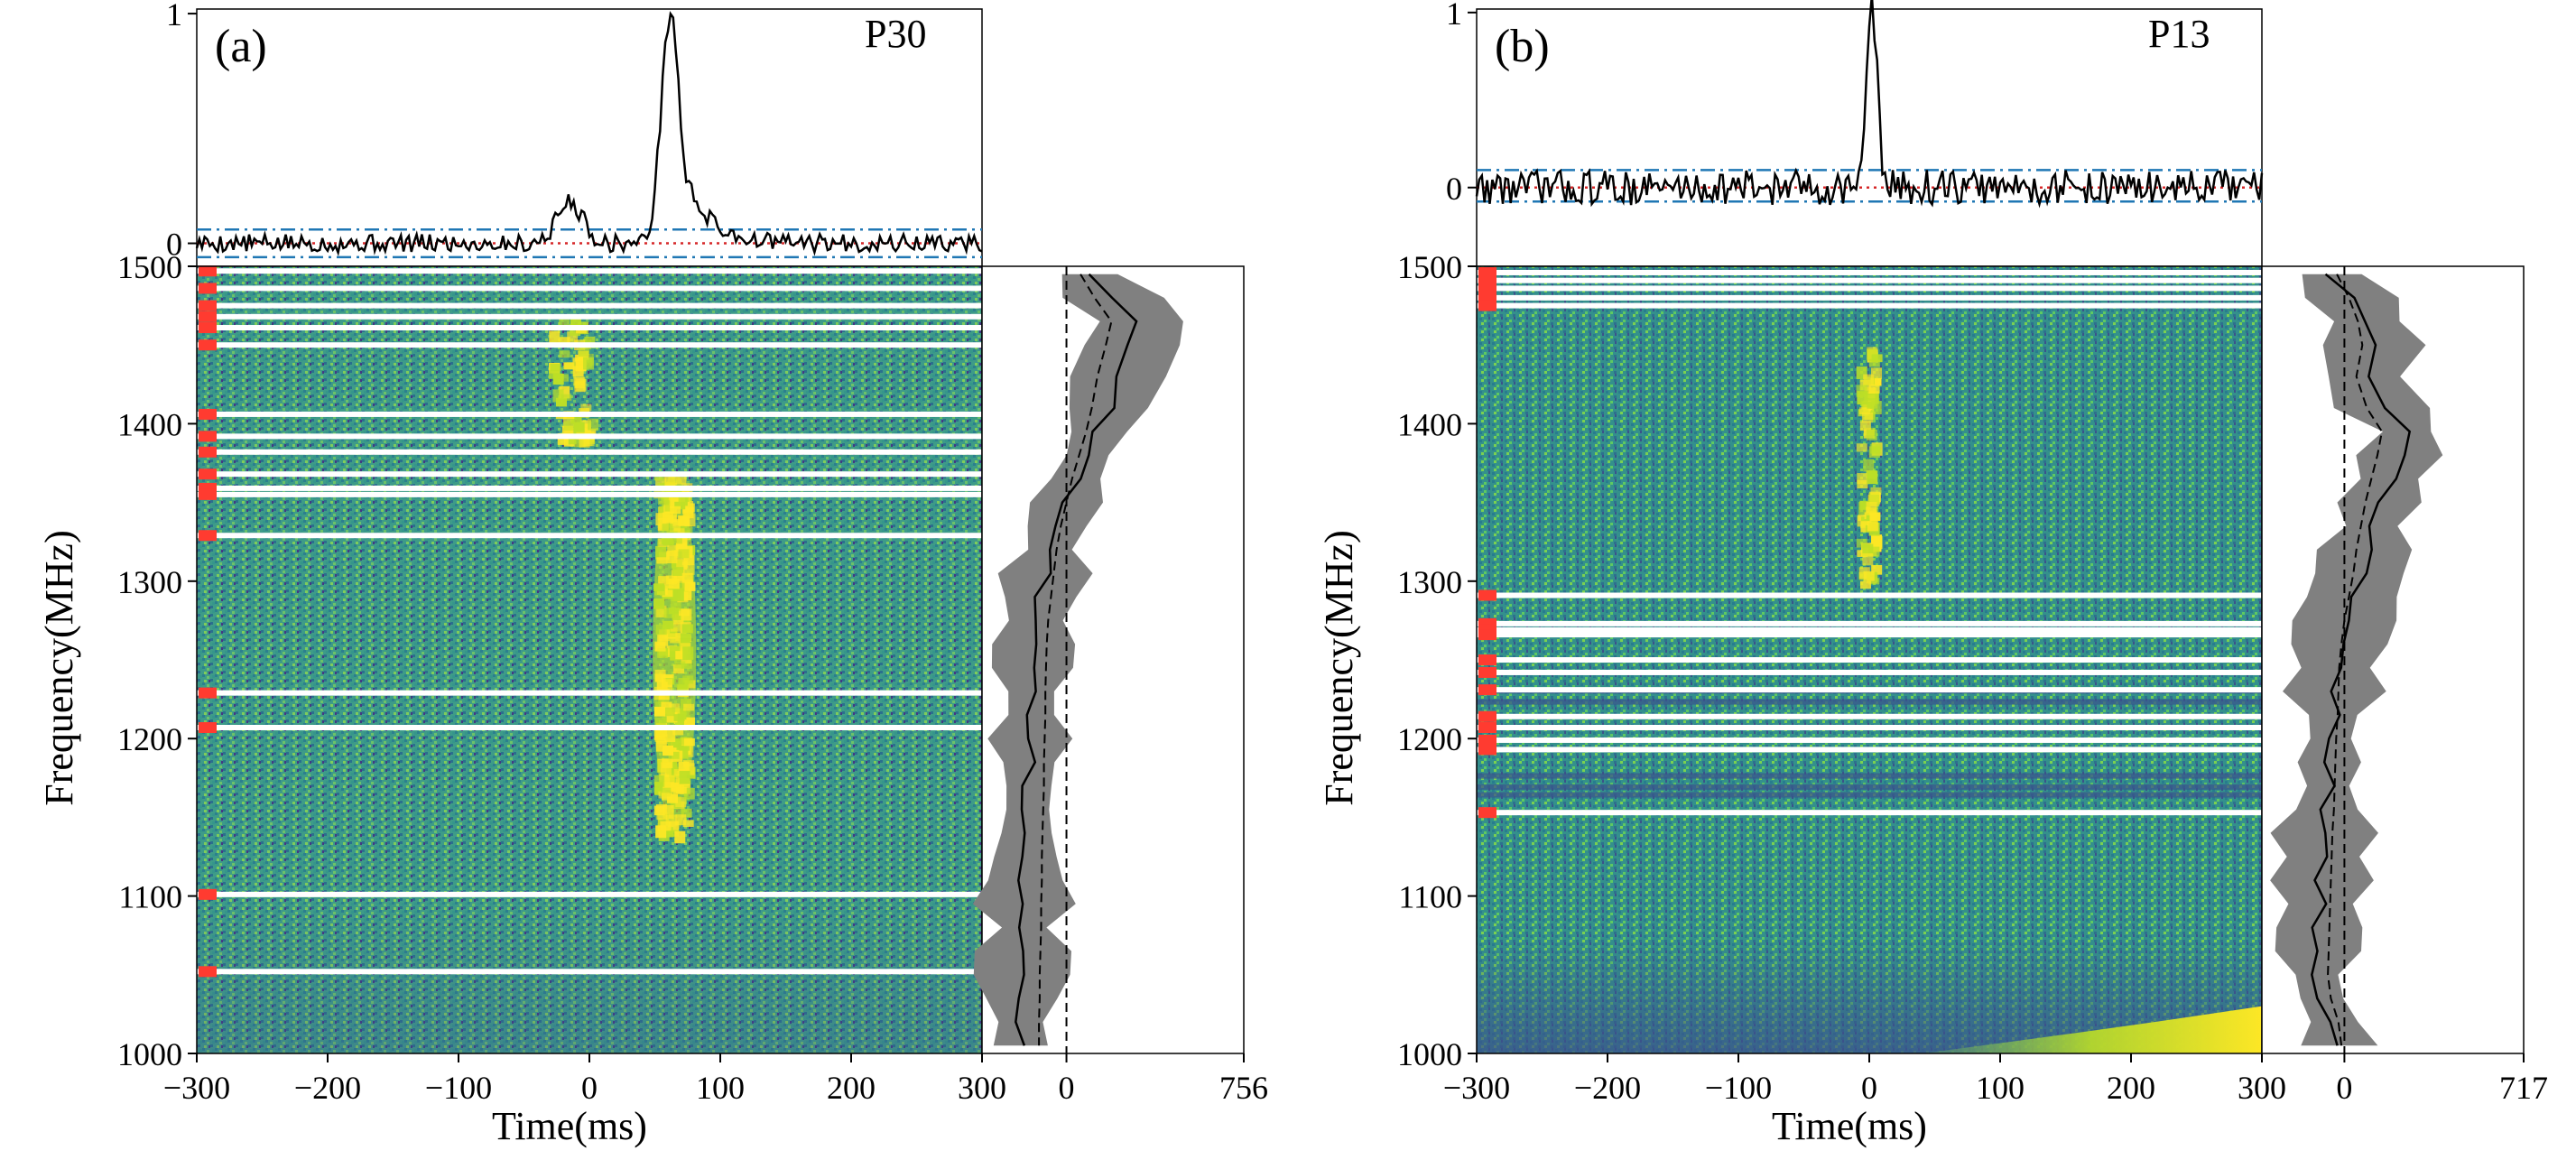 The height and width of the screenshot is (1169, 2576). What do you see at coordinates (1870, 776) in the screenshot?
I see `dark-band` at bounding box center [1870, 776].